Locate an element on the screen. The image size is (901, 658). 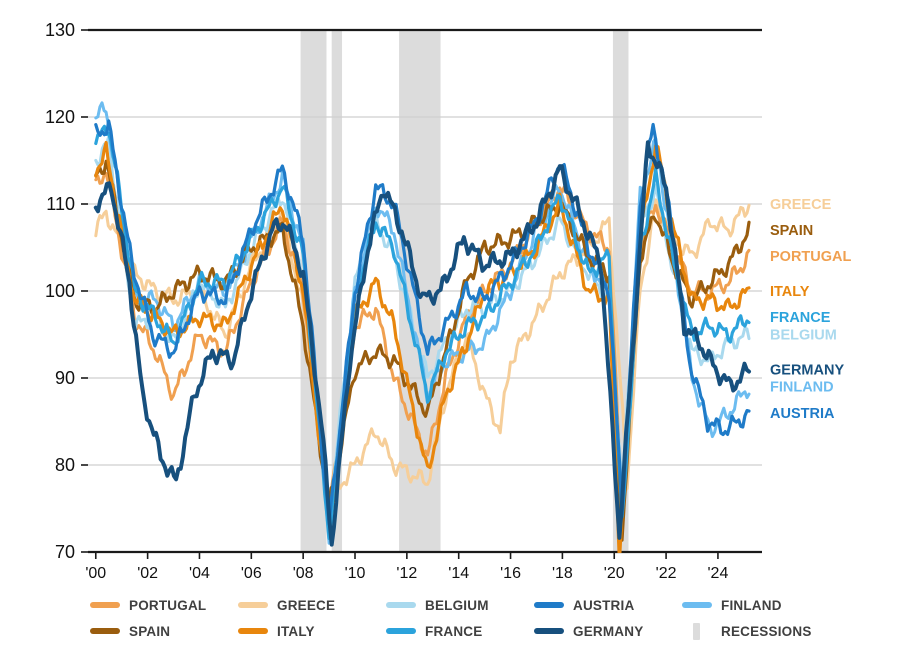
x-tick-label: '14 is located at coordinates (458, 573).